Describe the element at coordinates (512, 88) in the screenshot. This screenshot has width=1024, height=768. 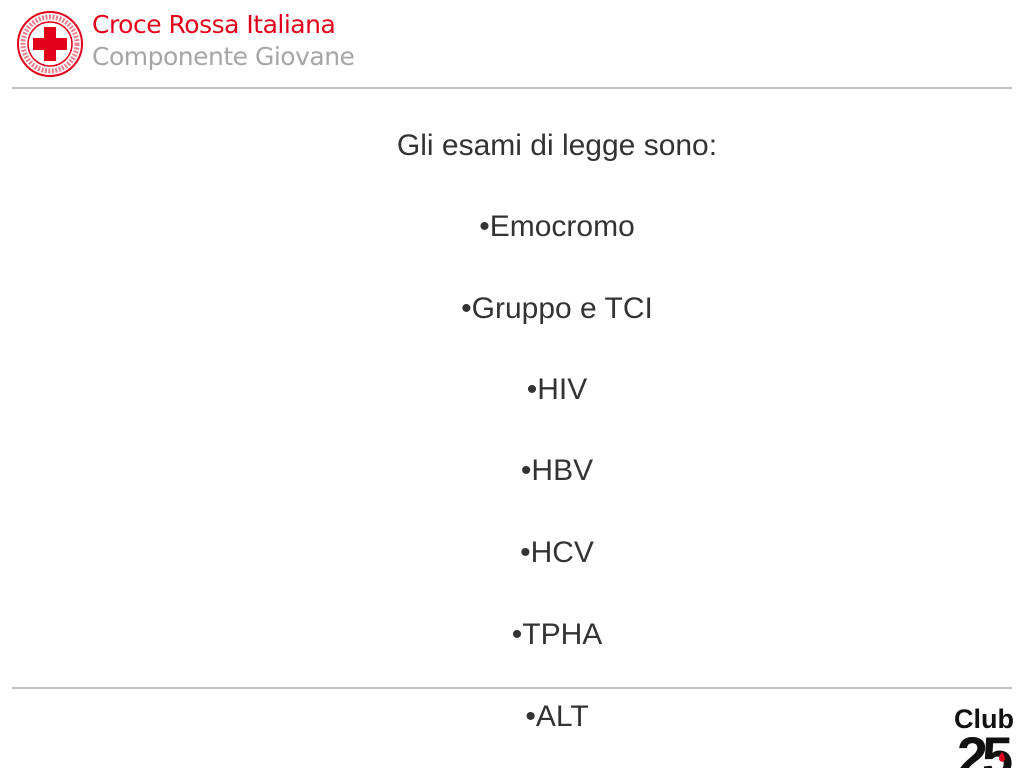
I see `top-divider` at that location.